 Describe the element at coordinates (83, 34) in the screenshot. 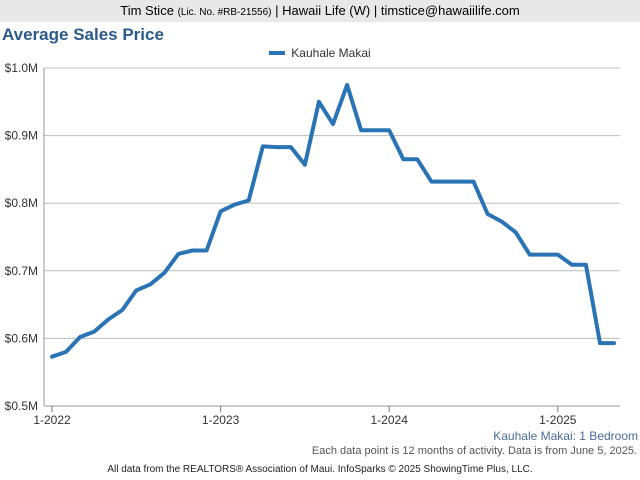

I see `chart-title: Average Sales Price` at that location.